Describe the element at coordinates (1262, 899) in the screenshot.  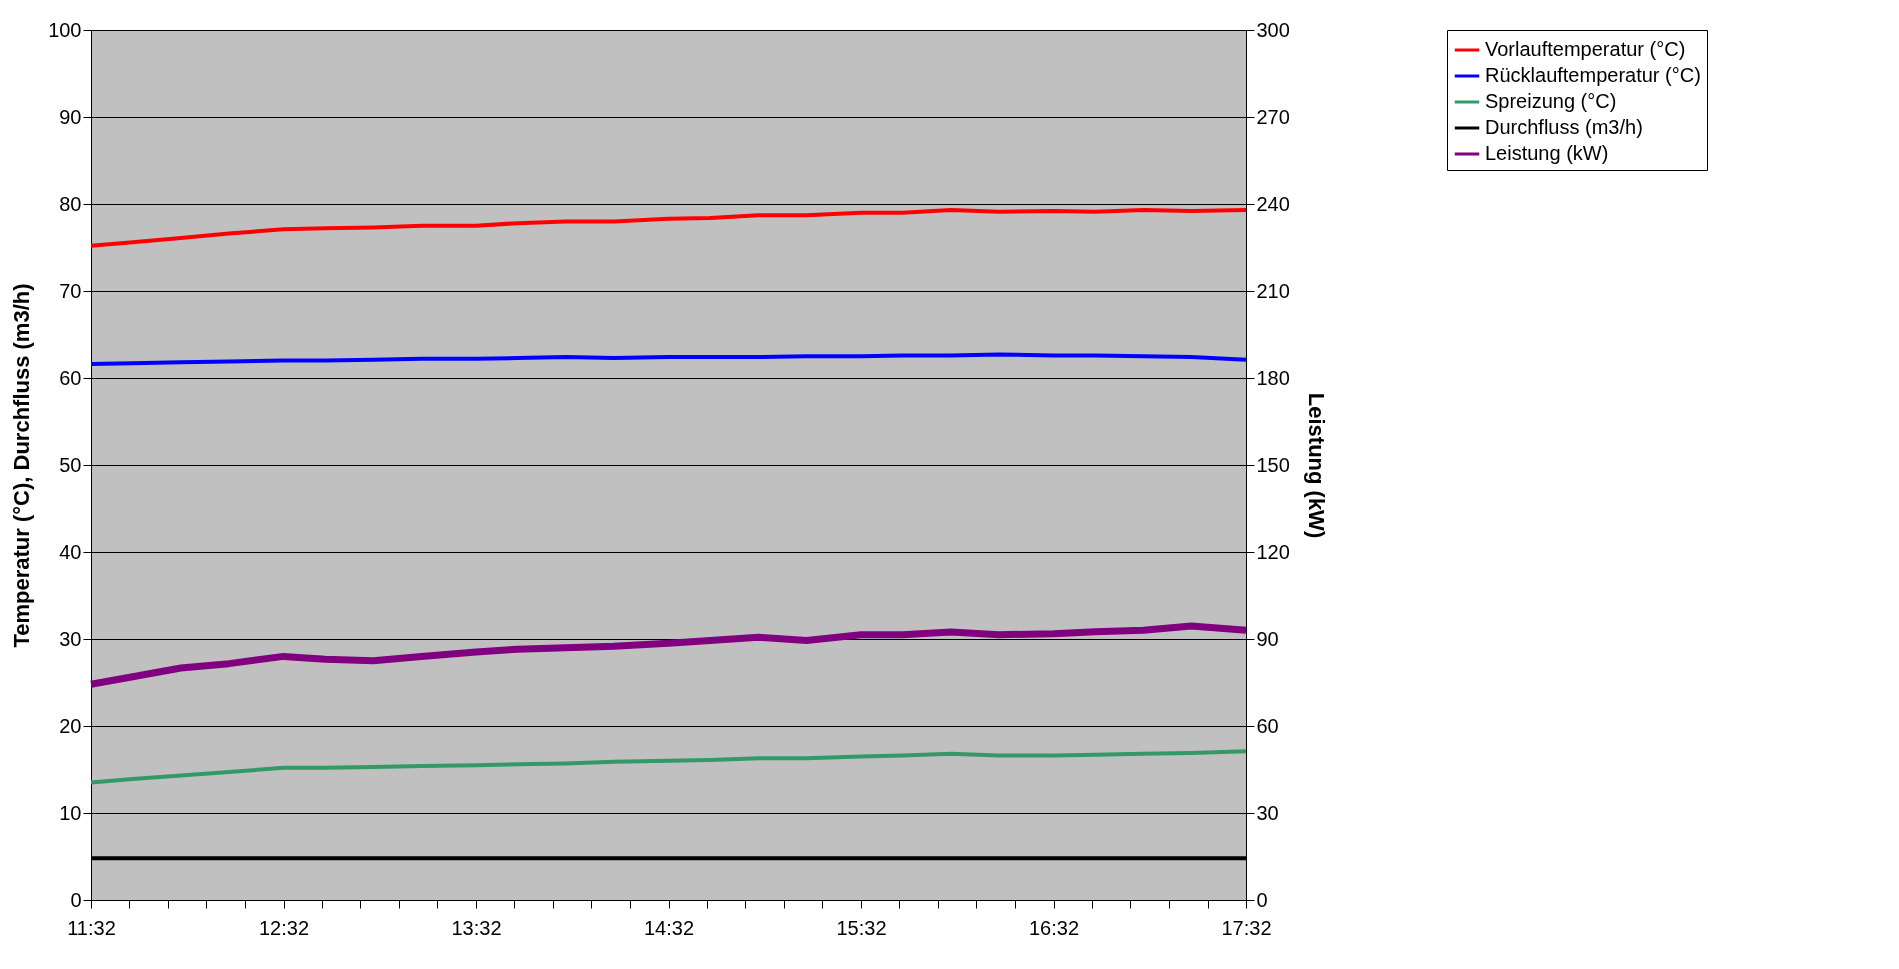
I see `y2-tick-label: 0` at that location.